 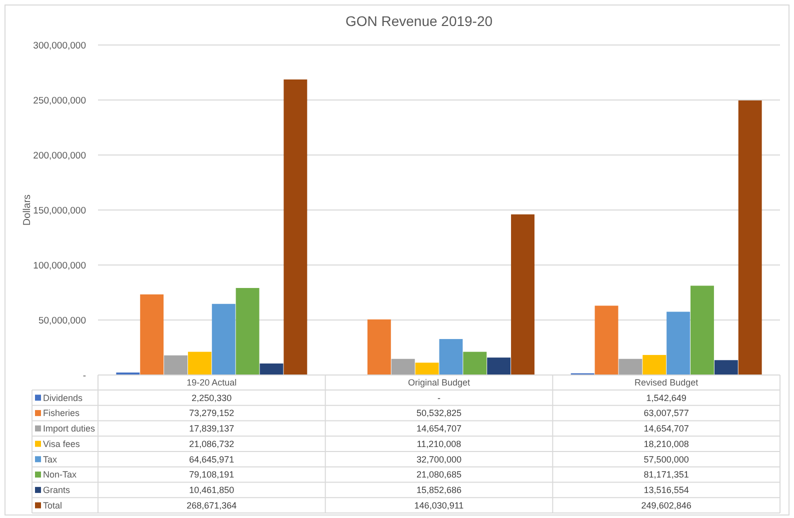 What do you see at coordinates (419, 21) in the screenshot?
I see `chart-title: GON Revenue 2019-20` at bounding box center [419, 21].